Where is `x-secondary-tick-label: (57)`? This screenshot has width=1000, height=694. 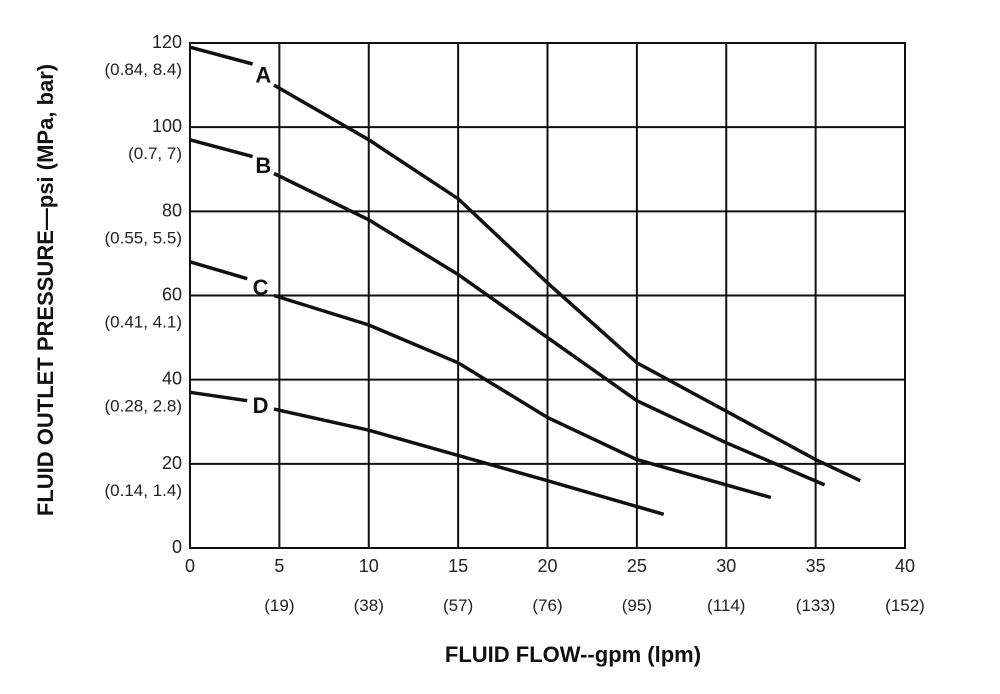
x-secondary-tick-label: (57) is located at coordinates (458, 605).